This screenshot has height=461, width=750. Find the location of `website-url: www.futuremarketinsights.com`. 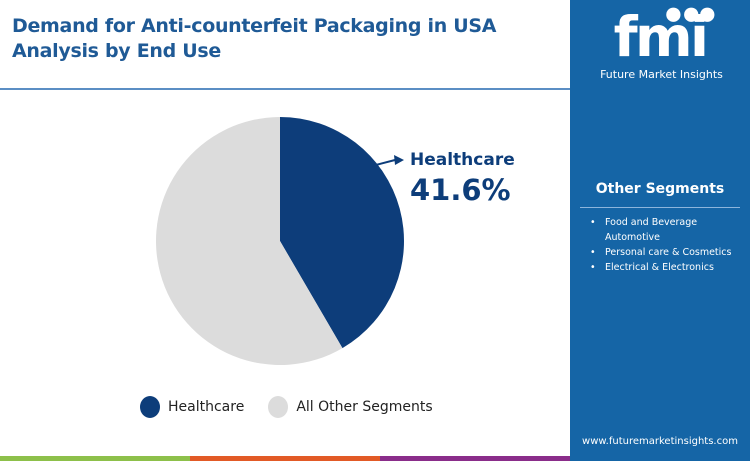

website-url: www.futuremarketinsights.com is located at coordinates (660, 441).